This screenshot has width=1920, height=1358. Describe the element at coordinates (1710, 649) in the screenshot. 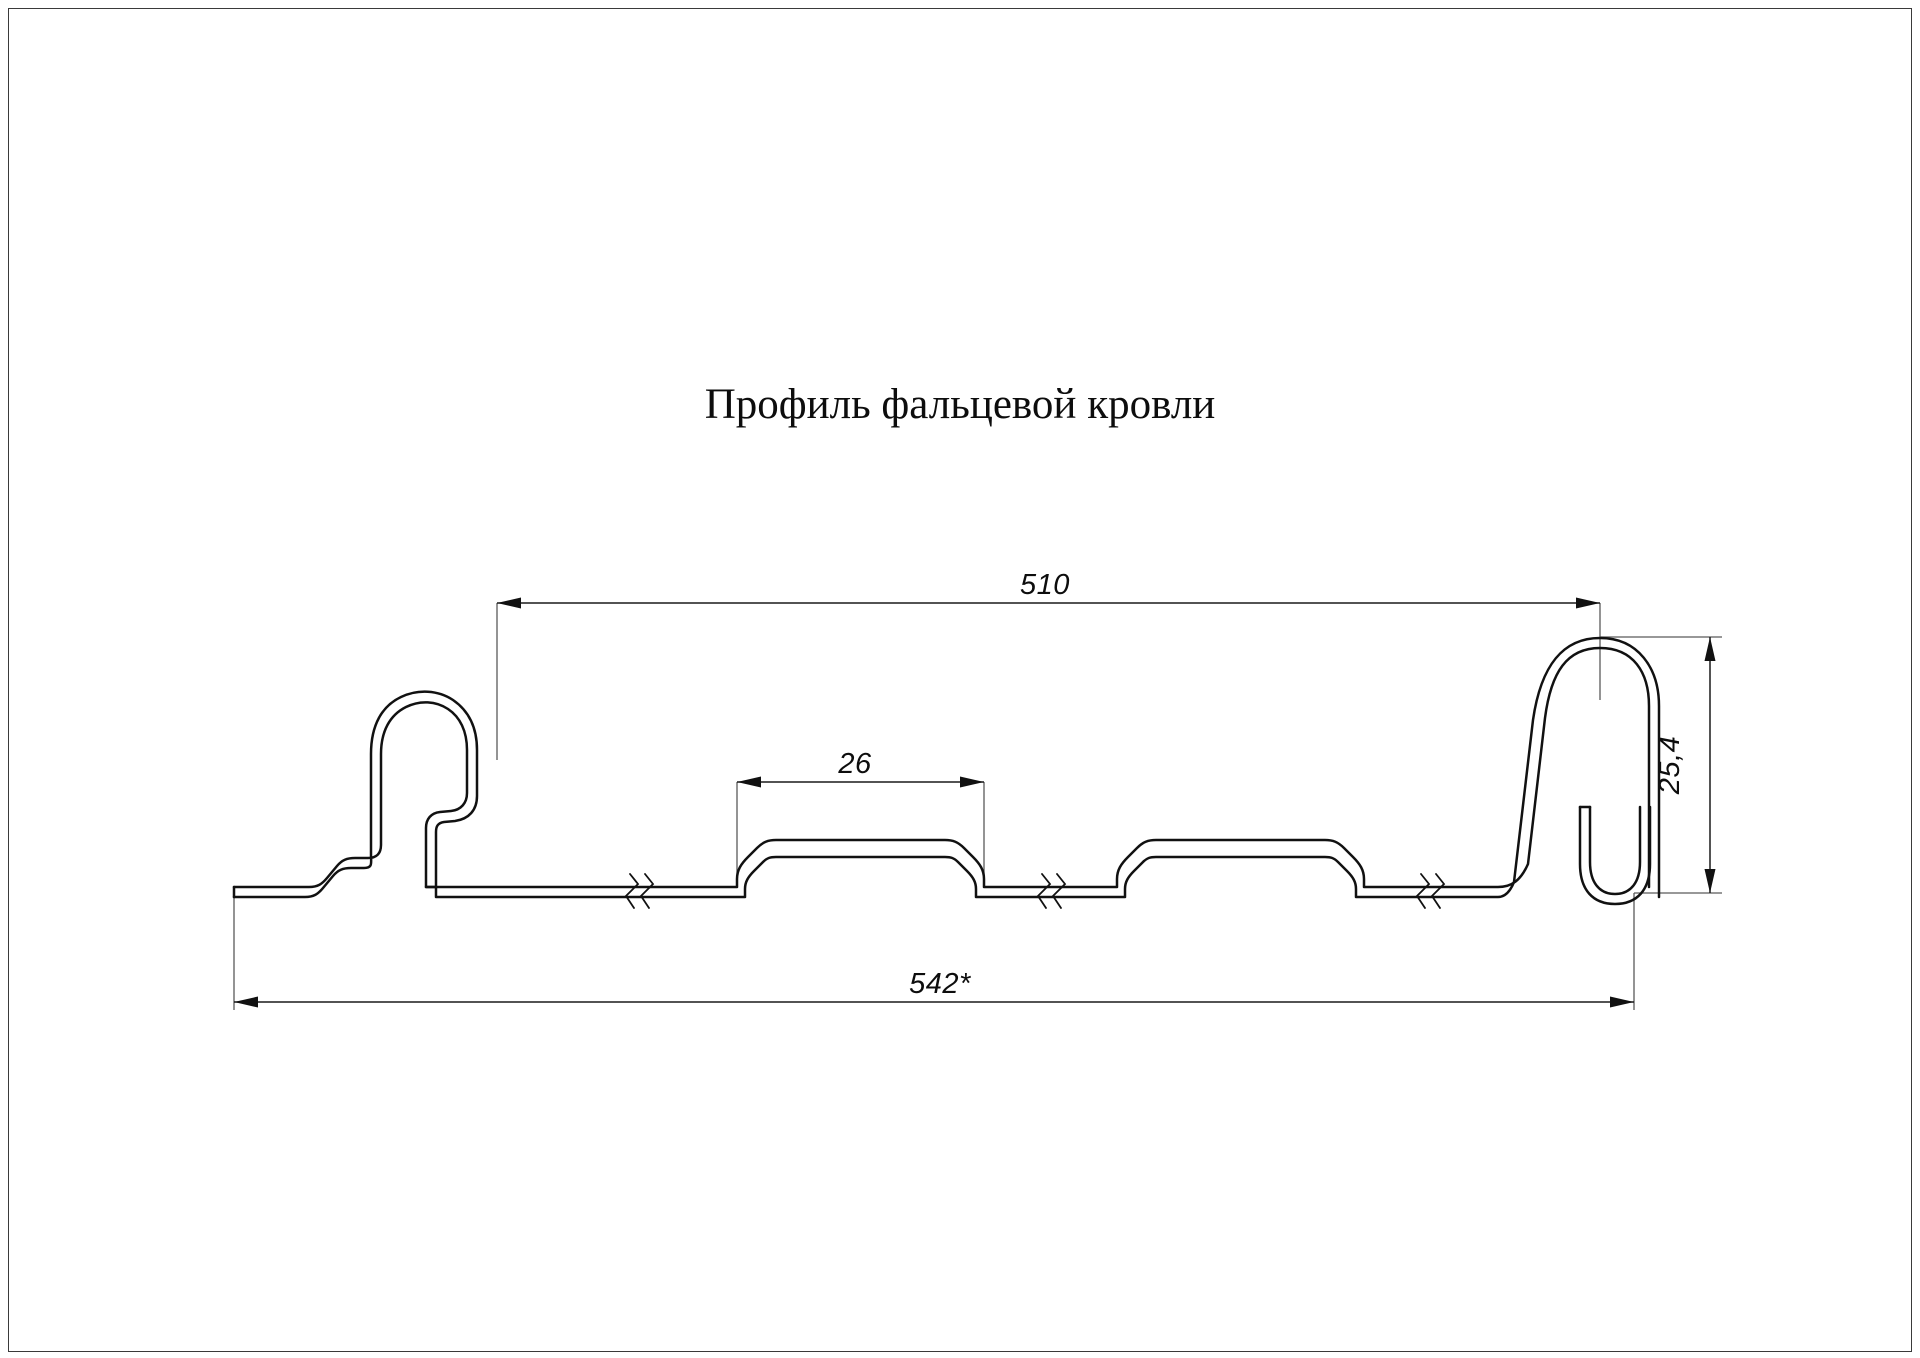

I see `arrow-254-top` at that location.